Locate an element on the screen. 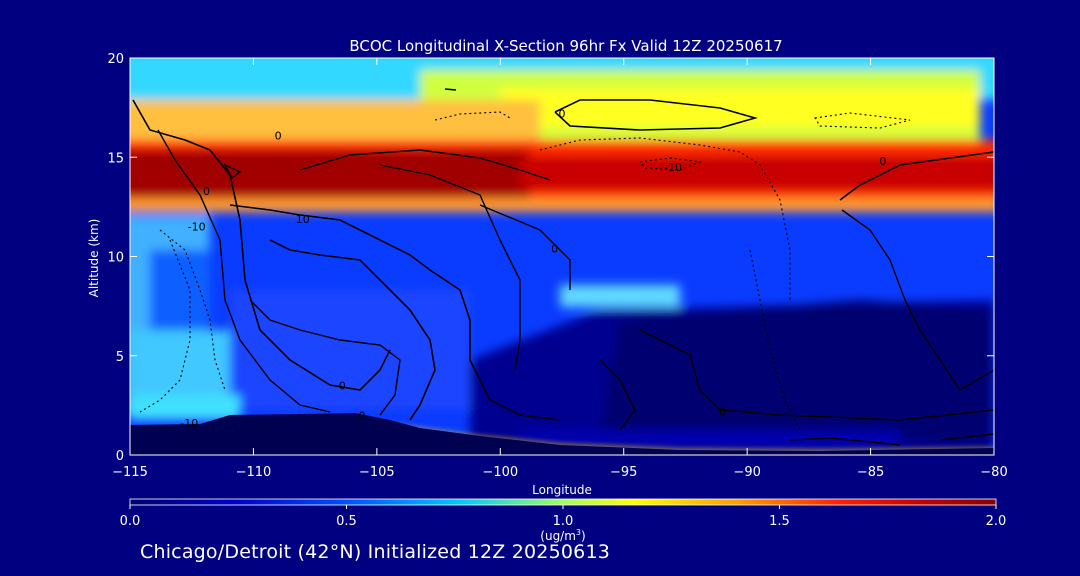  colorbar-gradient is located at coordinates (563, 502).